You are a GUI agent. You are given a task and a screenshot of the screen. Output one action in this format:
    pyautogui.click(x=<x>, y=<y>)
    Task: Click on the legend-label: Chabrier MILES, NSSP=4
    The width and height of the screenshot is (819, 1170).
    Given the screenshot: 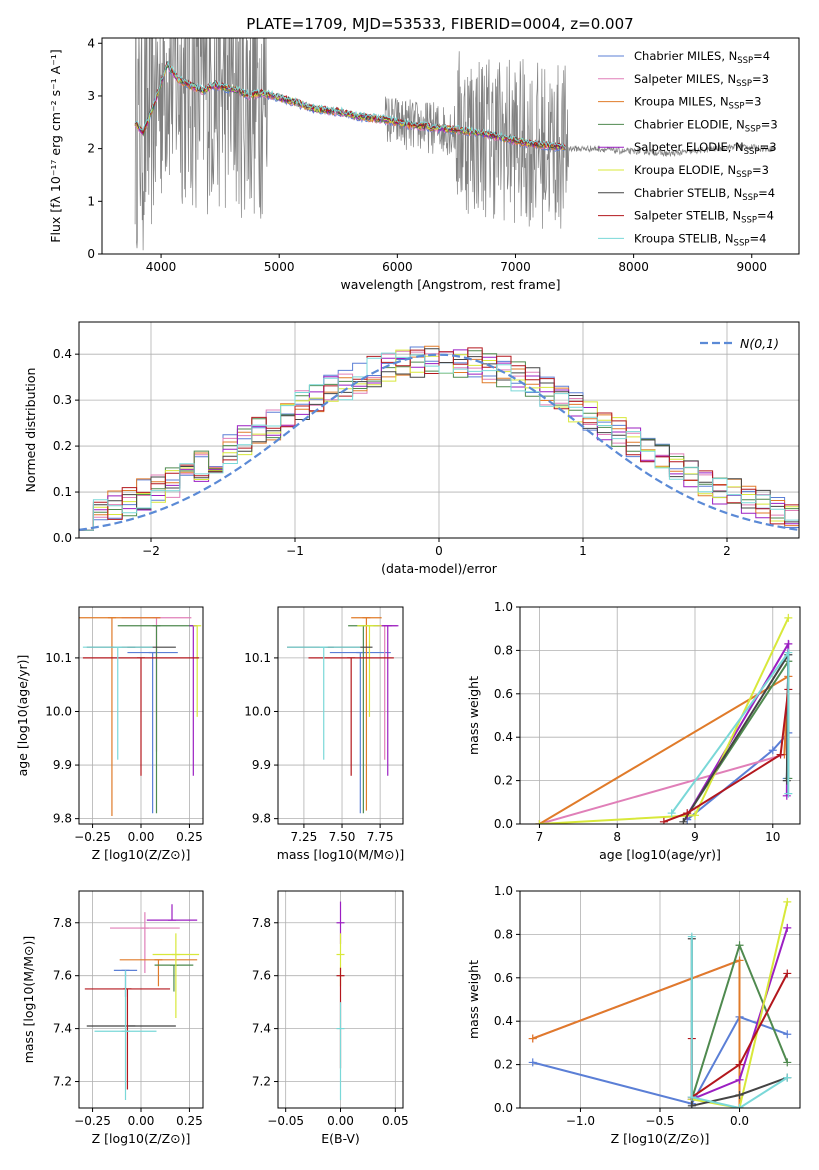 What is the action you would take?
    pyautogui.click(x=702, y=57)
    